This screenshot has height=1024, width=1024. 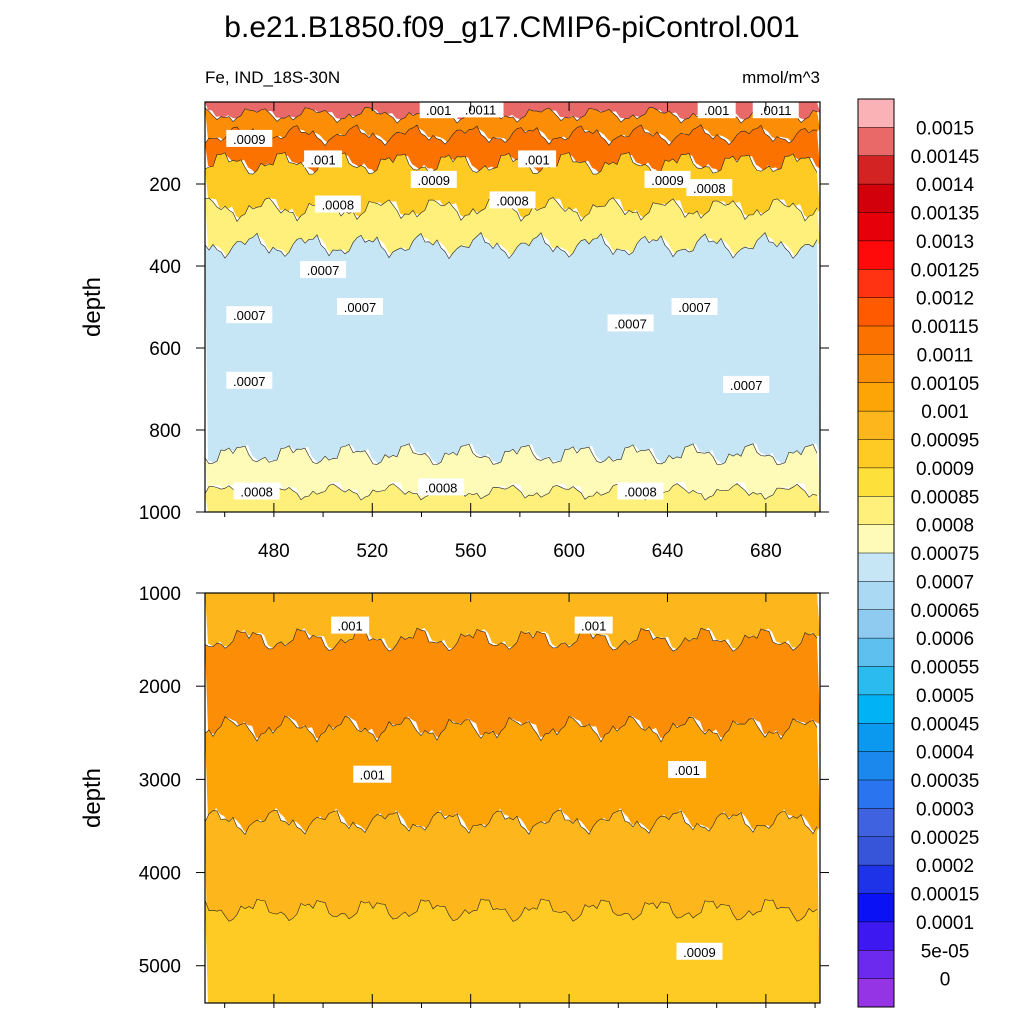 I want to click on colorbar-level-label: 0.00085, so click(x=945, y=497).